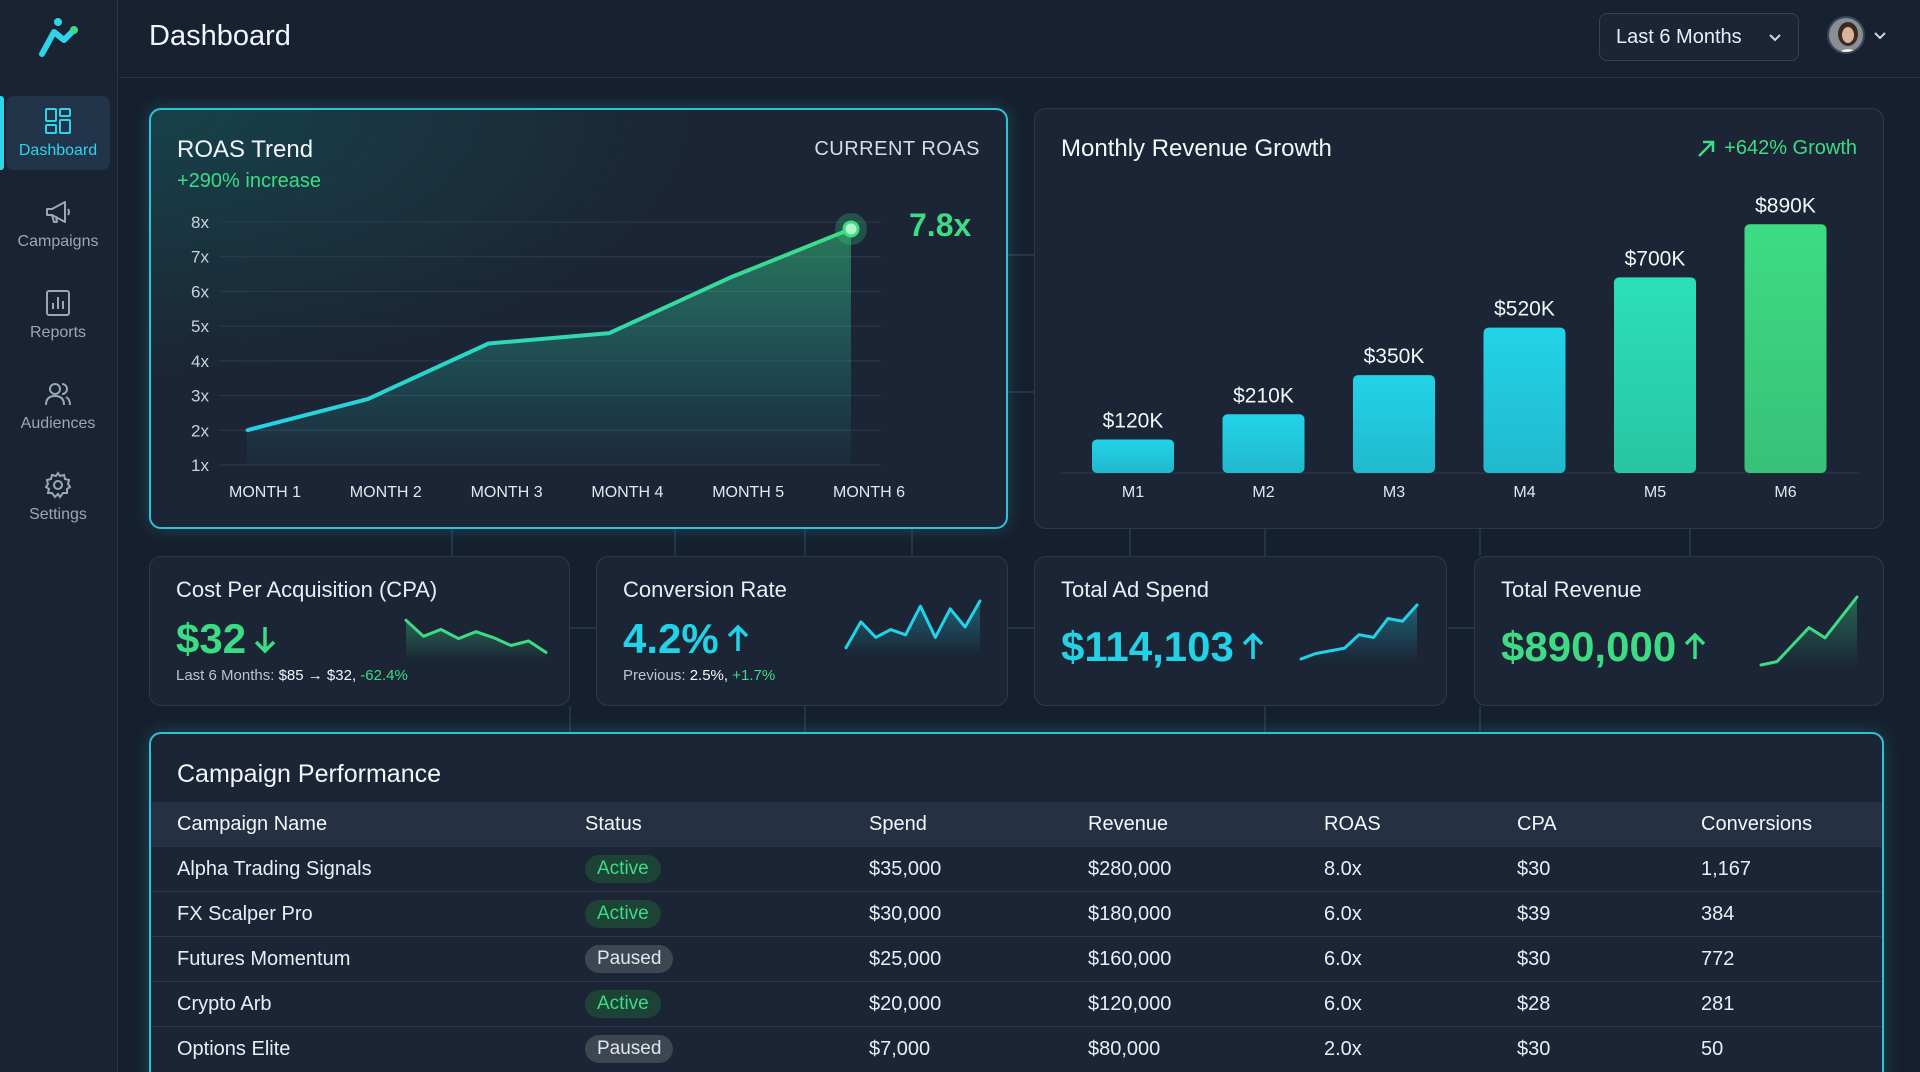 The width and height of the screenshot is (1920, 1072). I want to click on sidebar-item-label: Reports, so click(58, 332).